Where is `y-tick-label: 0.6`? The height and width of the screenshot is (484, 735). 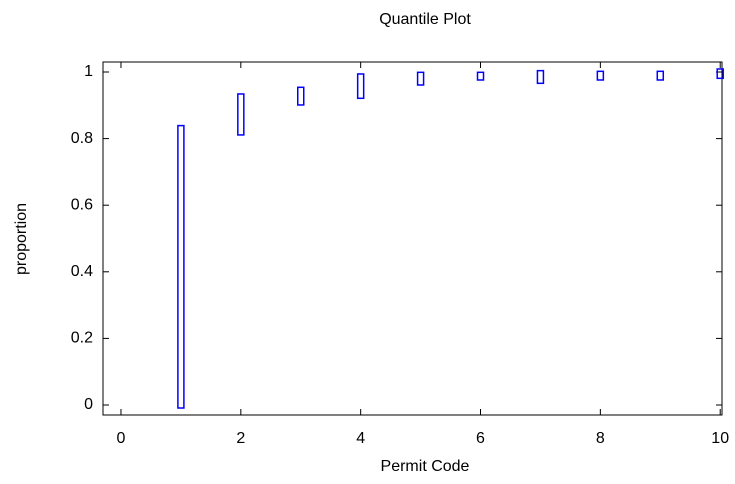 y-tick-label: 0.6 is located at coordinates (82, 204).